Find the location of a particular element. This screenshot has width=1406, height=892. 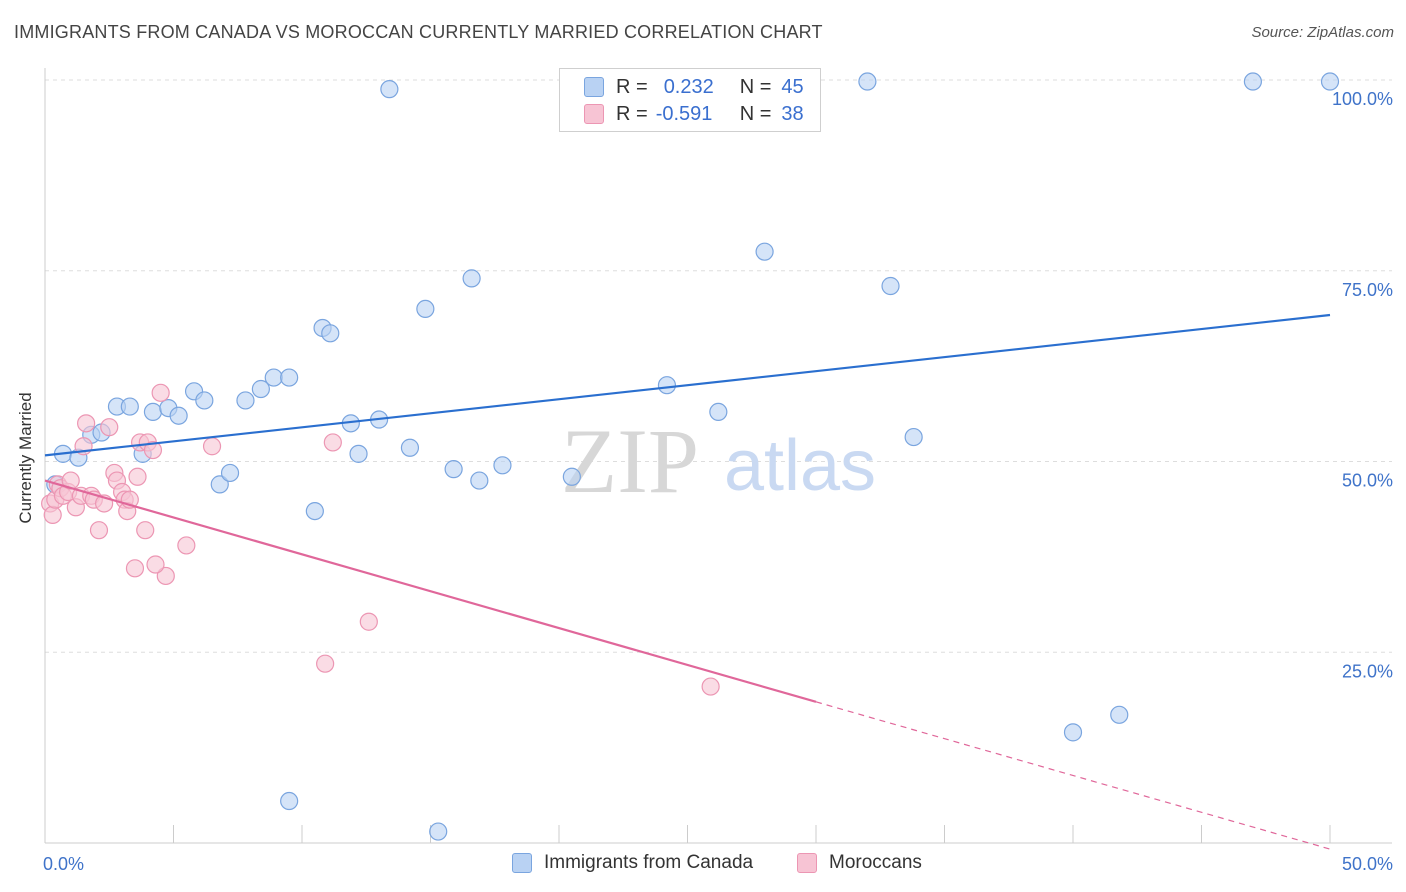

series-legend: Immigrants from Canada Moroccans is located at coordinates (703, 865).